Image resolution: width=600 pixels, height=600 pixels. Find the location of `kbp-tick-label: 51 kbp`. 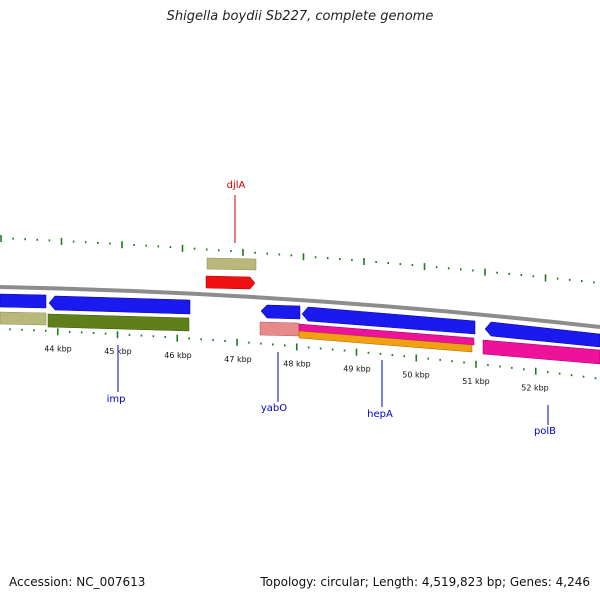

kbp-tick-label: 51 kbp is located at coordinates (476, 381).